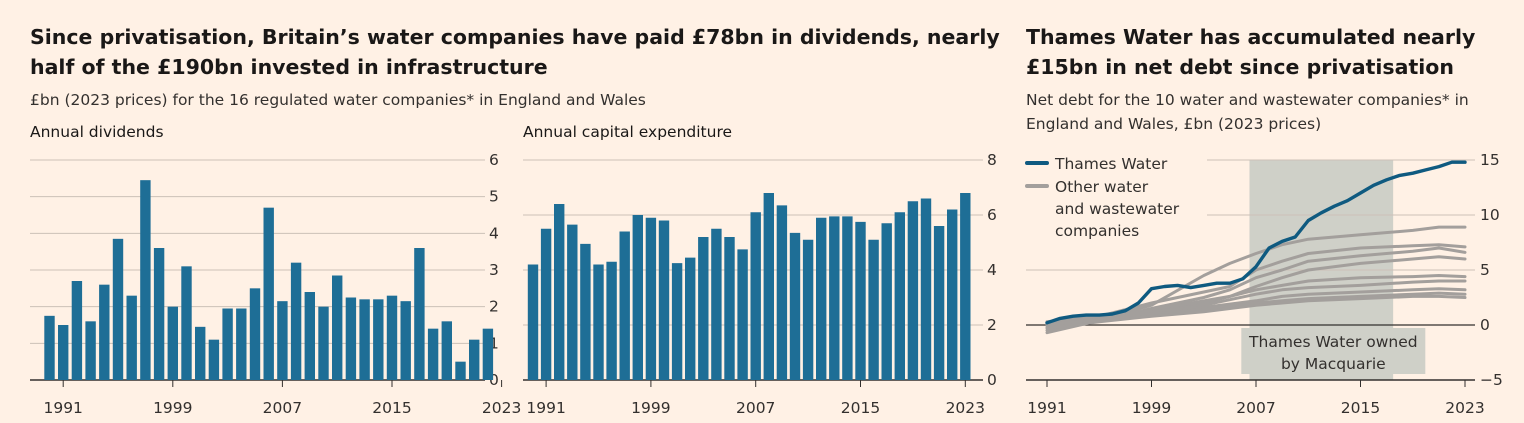 Image resolution: width=1524 pixels, height=423 pixels. What do you see at coordinates (494, 307) in the screenshot?
I see `dividends-ytick-label: 2` at bounding box center [494, 307].